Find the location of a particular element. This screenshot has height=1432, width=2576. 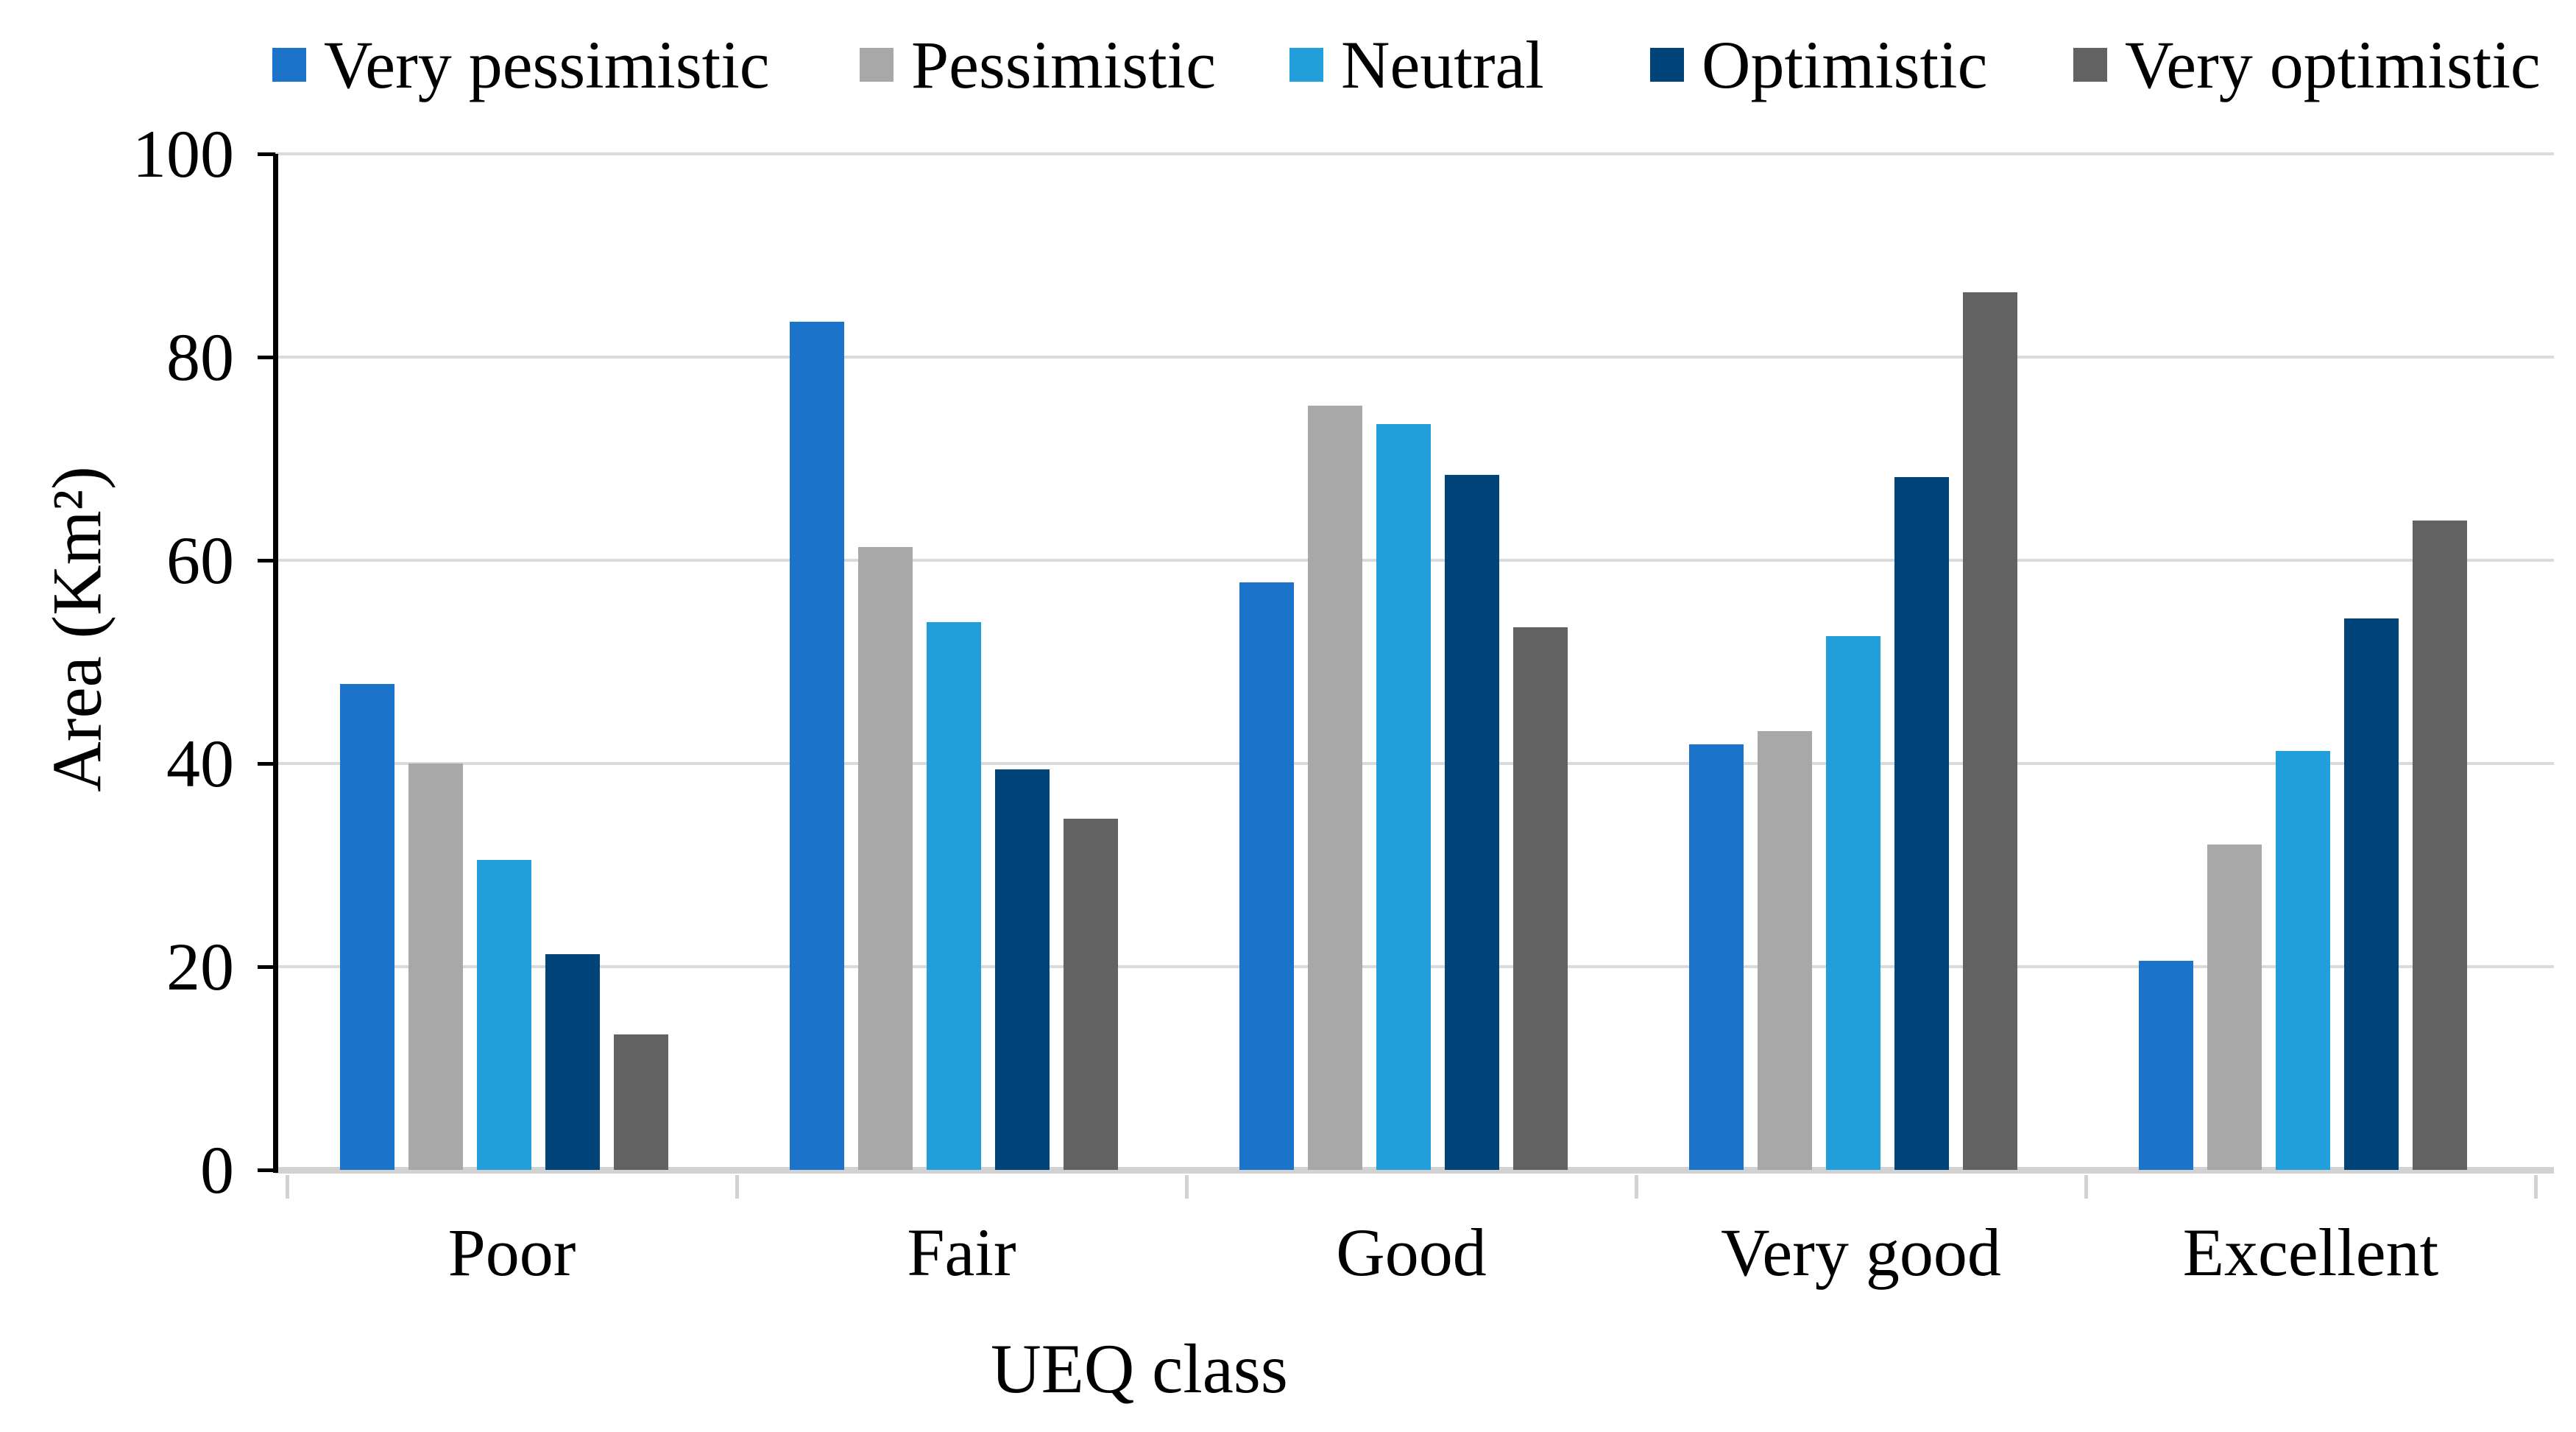

bar-fair-pessimistic is located at coordinates (885, 858).